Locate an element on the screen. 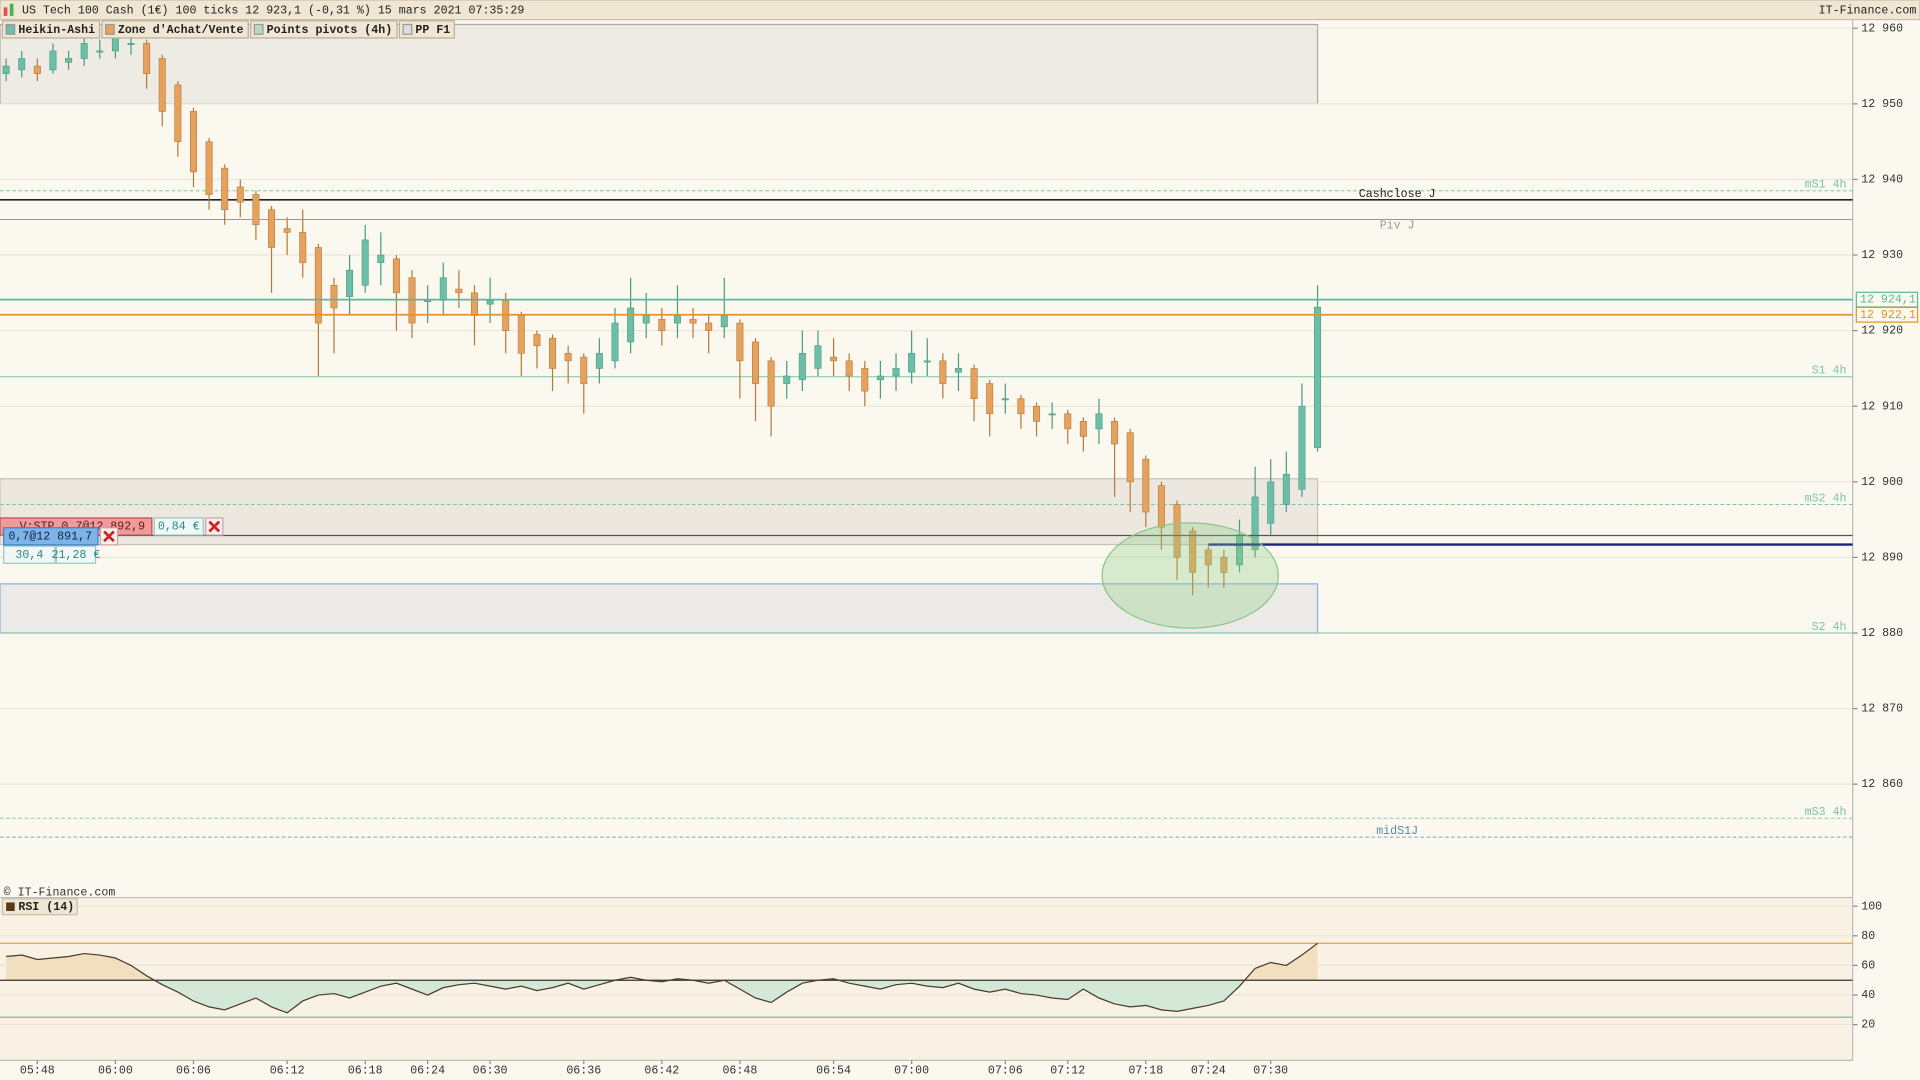  rsi-legend-swatch is located at coordinates (10, 907).